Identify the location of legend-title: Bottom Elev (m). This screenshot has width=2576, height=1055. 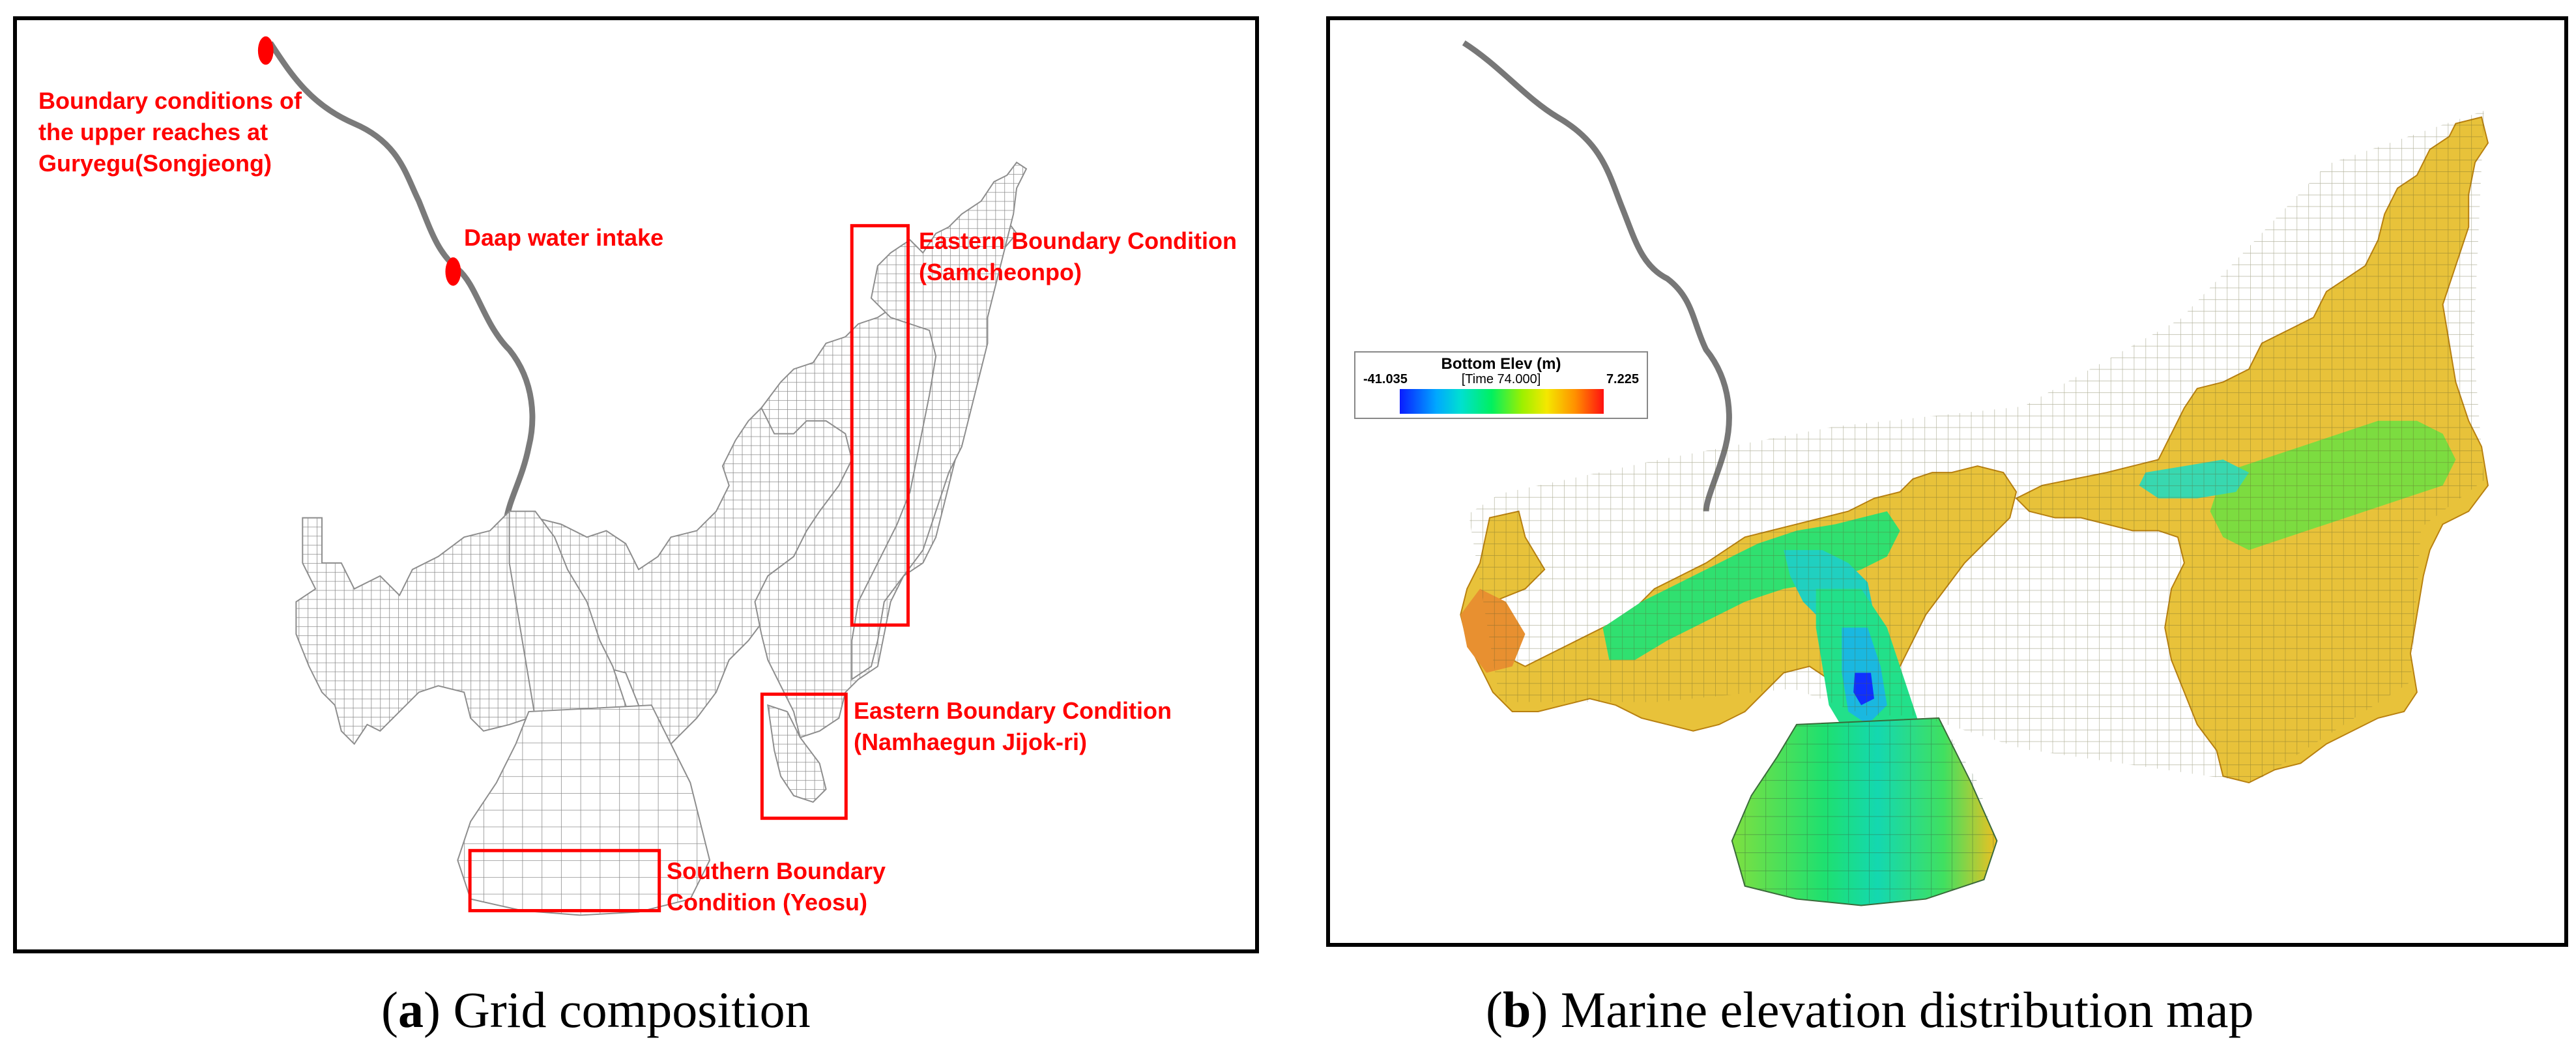
(1501, 364).